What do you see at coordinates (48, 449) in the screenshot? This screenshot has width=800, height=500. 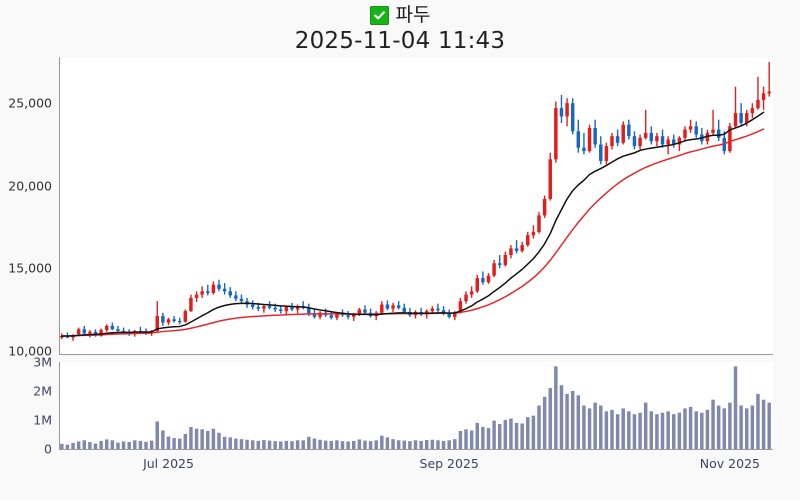 I see `volume-axis-tick: 0` at bounding box center [48, 449].